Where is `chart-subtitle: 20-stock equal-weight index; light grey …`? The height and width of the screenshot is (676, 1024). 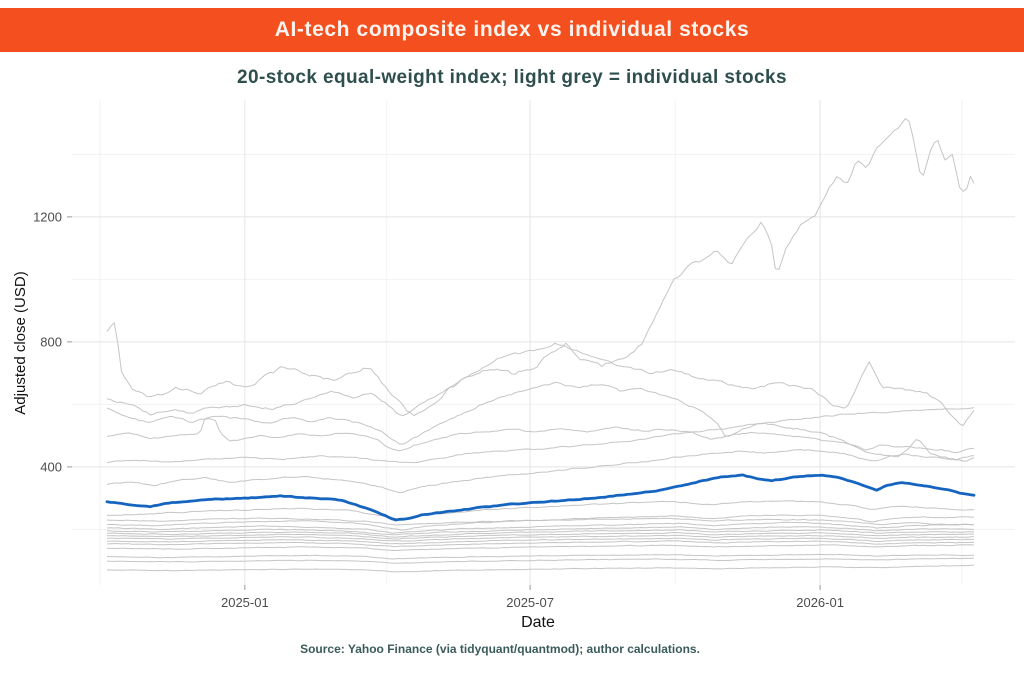
chart-subtitle: 20-stock equal-weight index; light grey … is located at coordinates (512, 77).